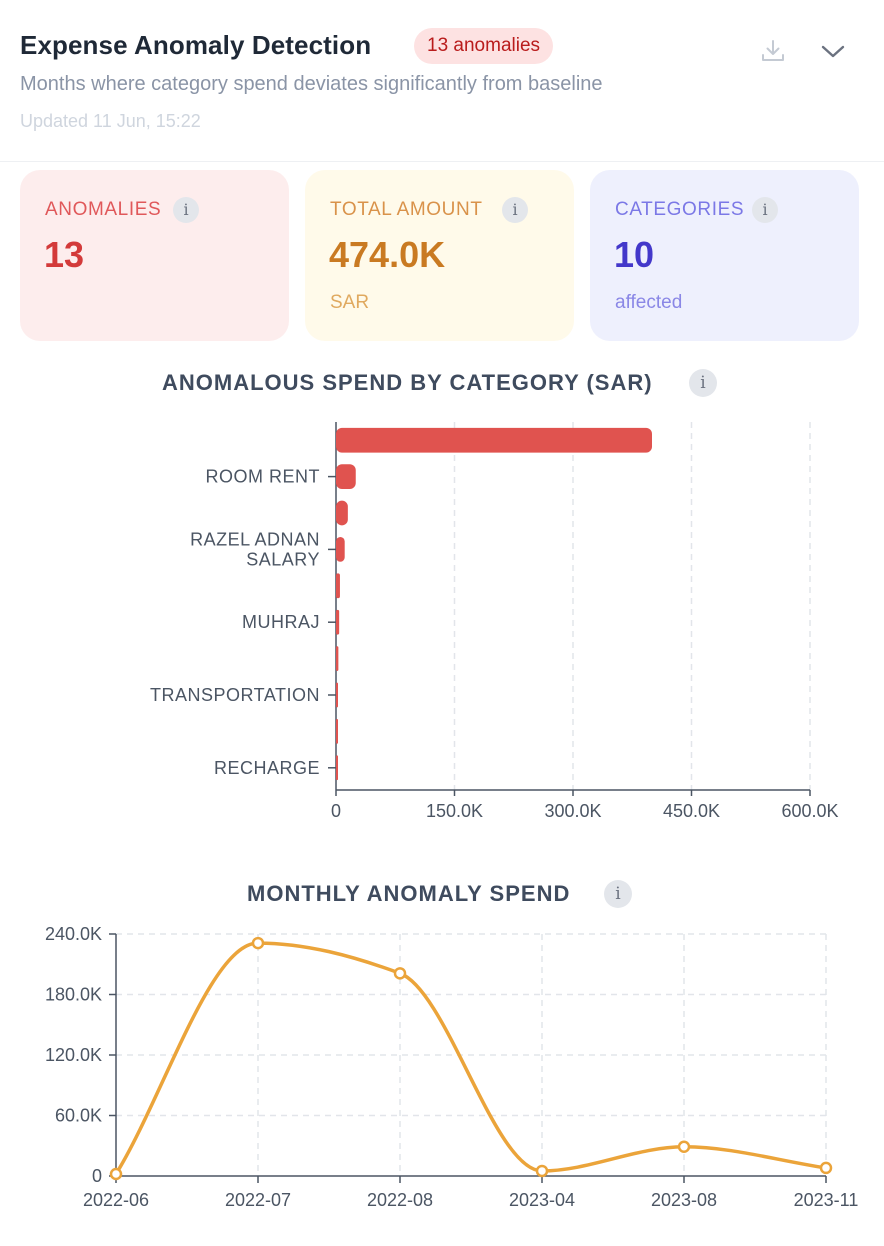 The height and width of the screenshot is (1246, 884). What do you see at coordinates (281, 622) in the screenshot?
I see `category-label: MUHRAJ` at bounding box center [281, 622].